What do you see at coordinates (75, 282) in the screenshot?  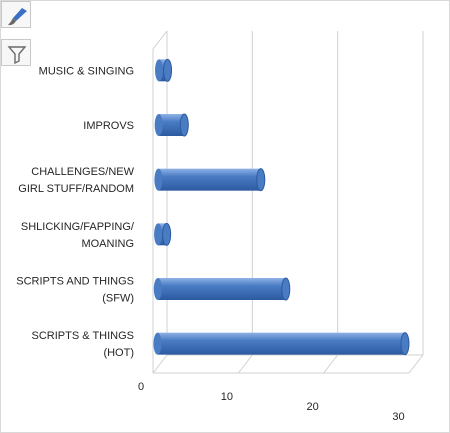 I see `category-label-line: SCRIPTS AND THINGS` at bounding box center [75, 282].